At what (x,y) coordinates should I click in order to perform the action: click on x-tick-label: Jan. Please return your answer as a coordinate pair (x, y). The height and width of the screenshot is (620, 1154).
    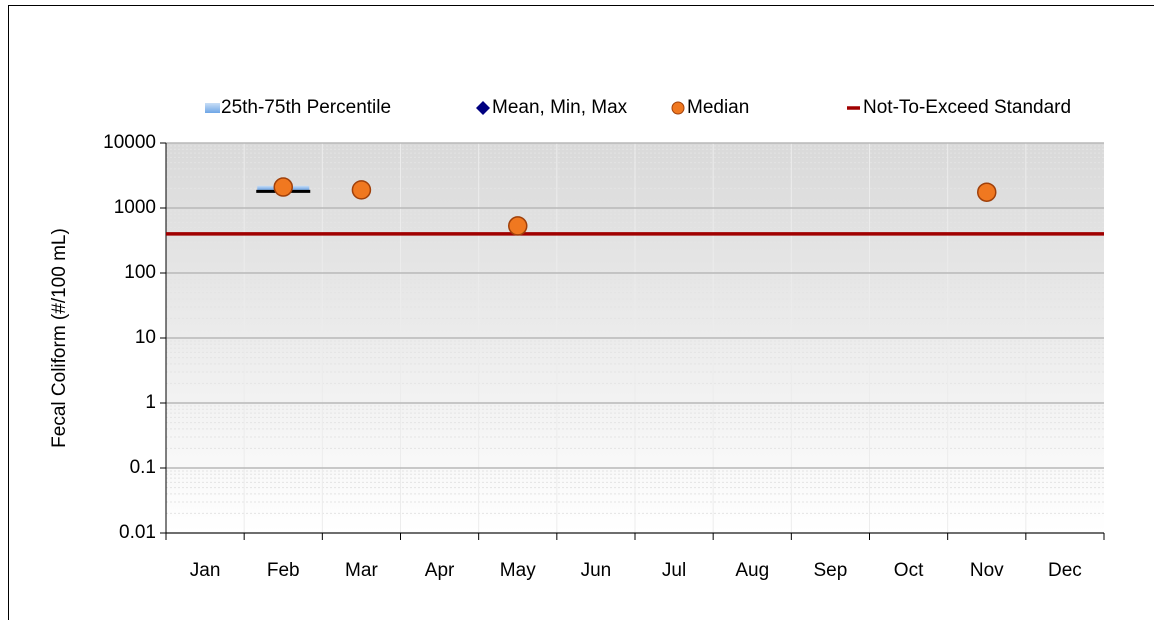
    Looking at the image, I should click on (205, 570).